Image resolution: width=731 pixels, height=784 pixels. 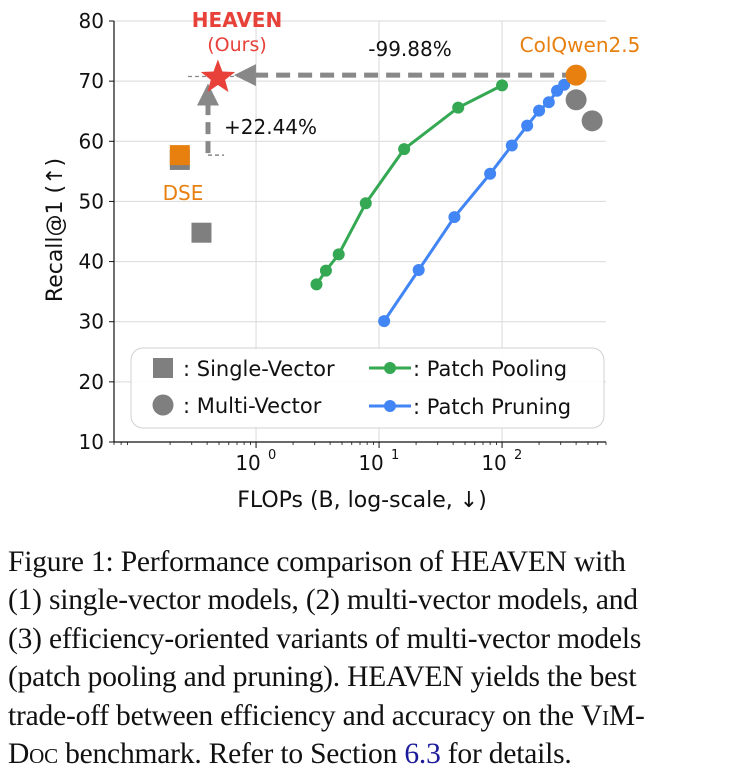 What do you see at coordinates (201, 232) in the screenshot?
I see `single-vector-point` at bounding box center [201, 232].